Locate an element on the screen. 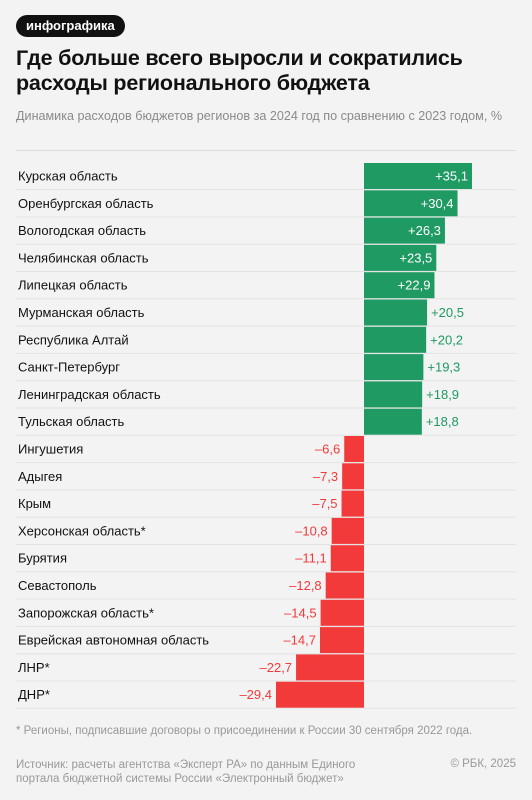 The image size is (532, 800). value-label: +26,3 is located at coordinates (424, 230).